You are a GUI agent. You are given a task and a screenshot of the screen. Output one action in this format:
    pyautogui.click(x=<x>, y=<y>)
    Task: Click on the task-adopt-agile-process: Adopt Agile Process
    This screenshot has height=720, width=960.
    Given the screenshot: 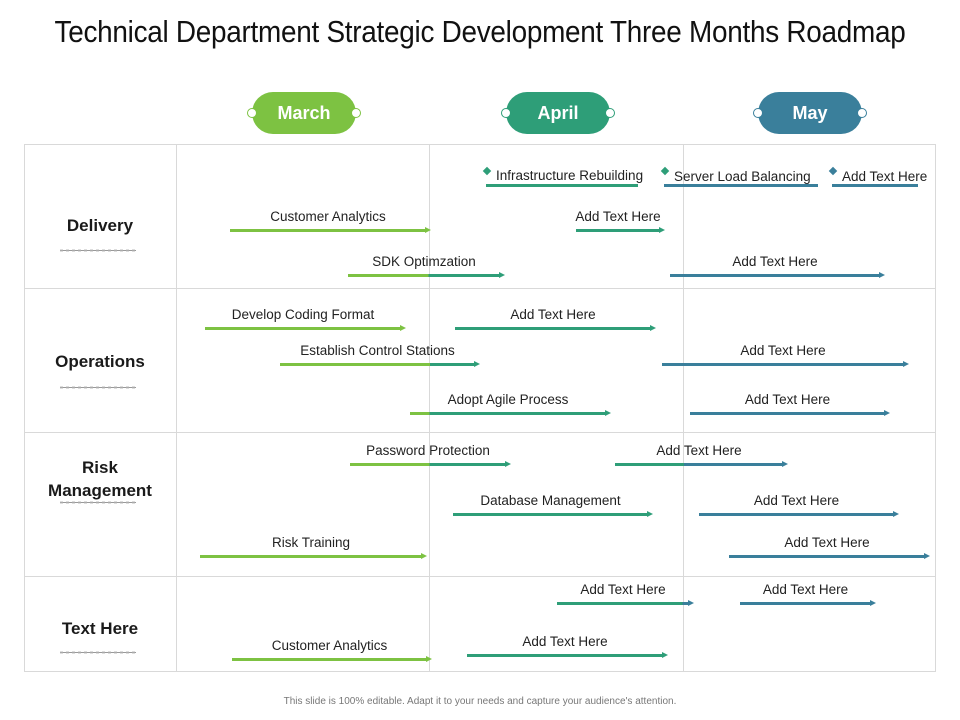 What is the action you would take?
    pyautogui.click(x=510, y=404)
    